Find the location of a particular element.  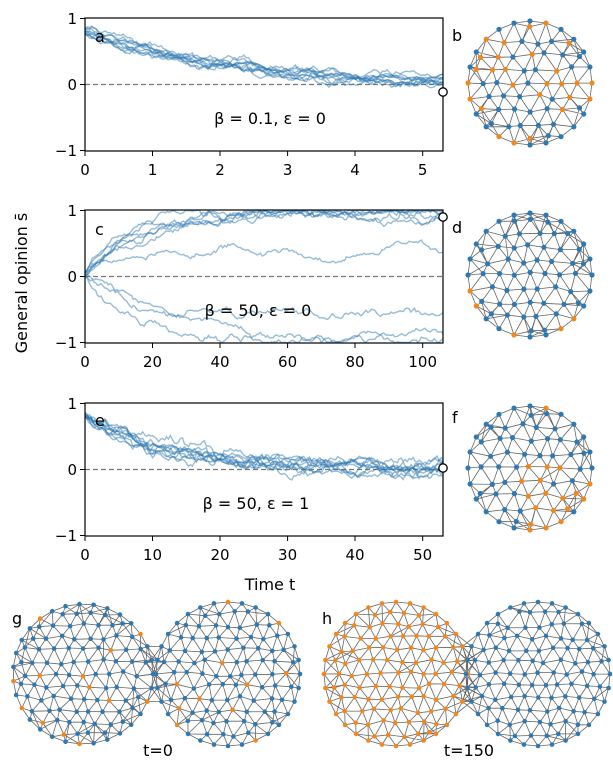

network-g is located at coordinates (157, 674).